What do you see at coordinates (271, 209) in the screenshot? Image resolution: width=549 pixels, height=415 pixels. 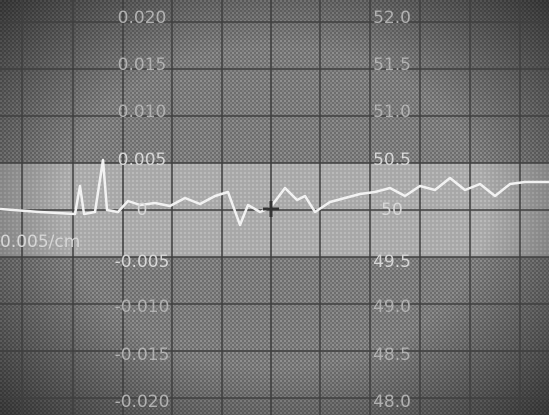 I see `center-cross` at bounding box center [271, 209].